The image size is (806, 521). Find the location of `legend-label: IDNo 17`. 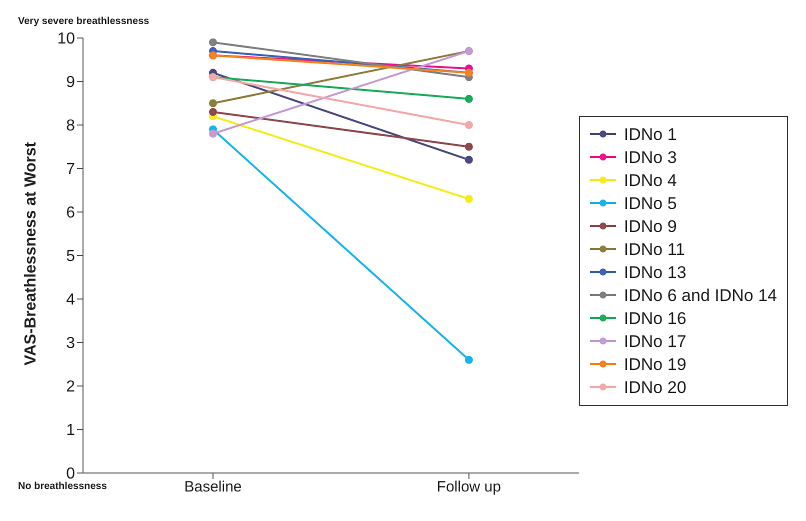

legend-label: IDNo 17 is located at coordinates (655, 341).